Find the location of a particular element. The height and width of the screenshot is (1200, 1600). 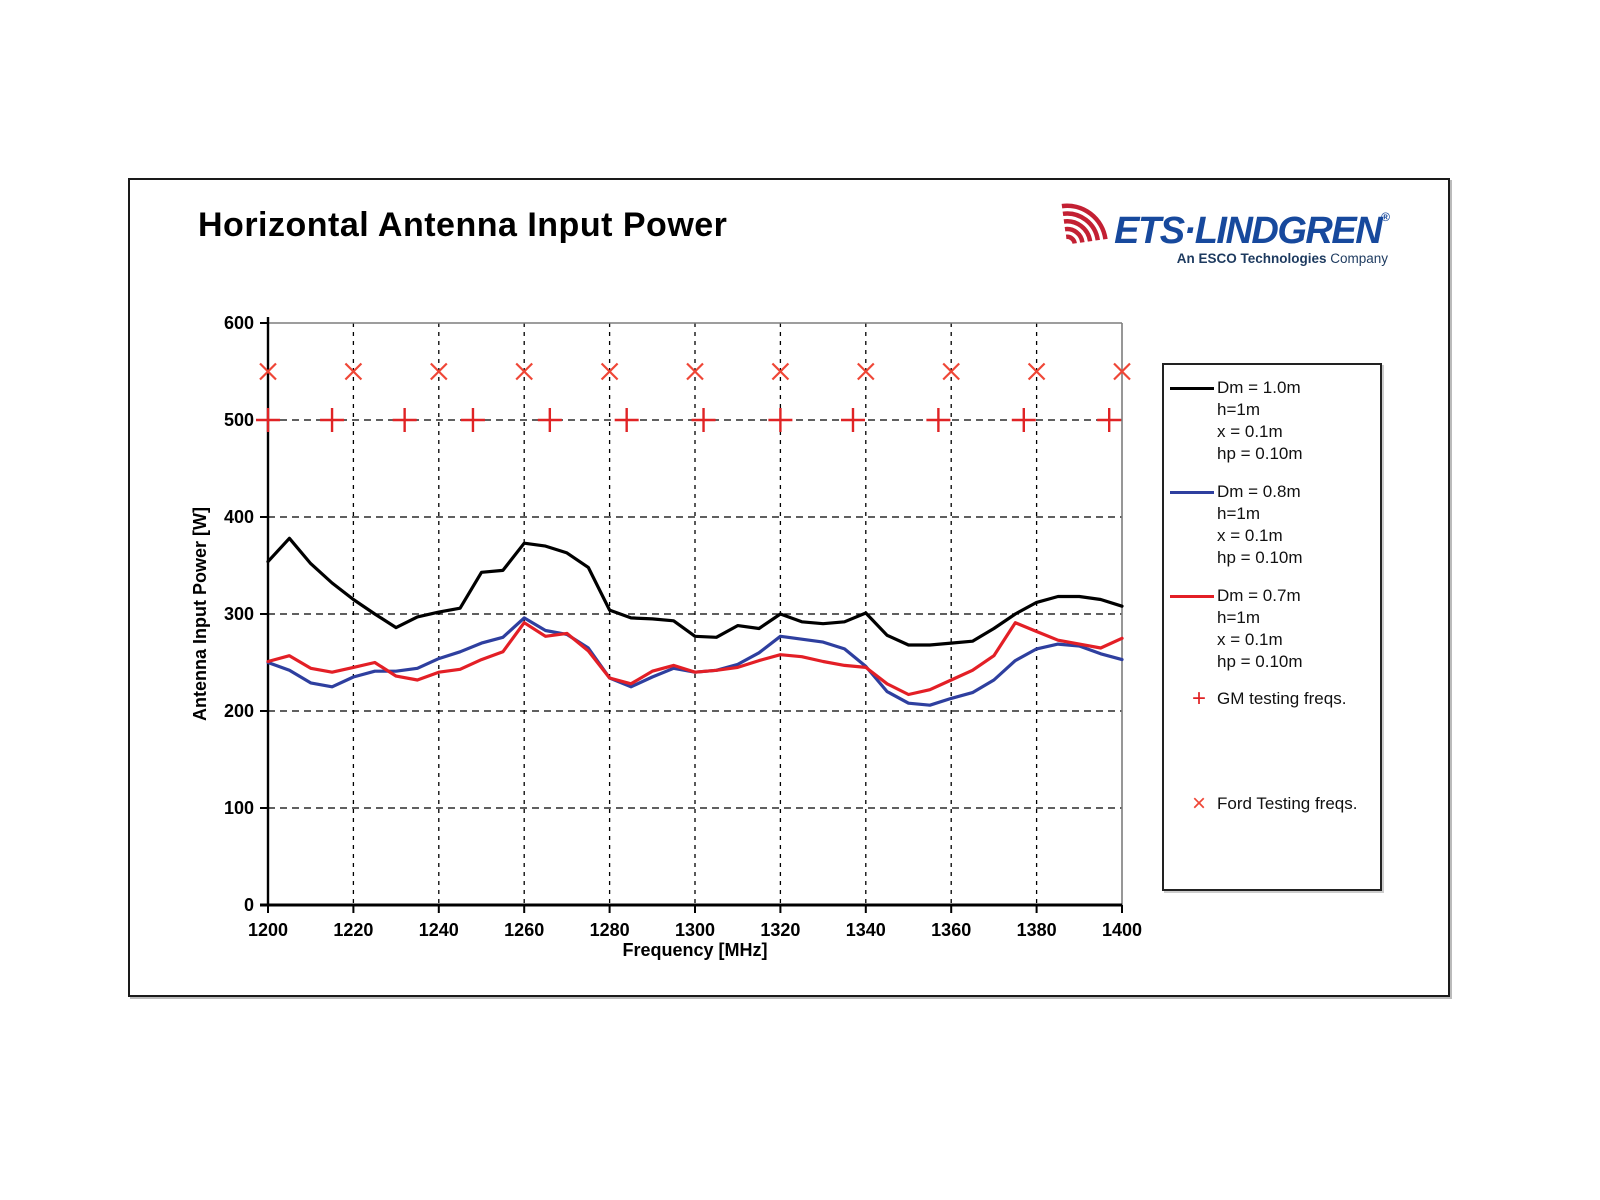

series-dm-1.0m is located at coordinates (695, 591).